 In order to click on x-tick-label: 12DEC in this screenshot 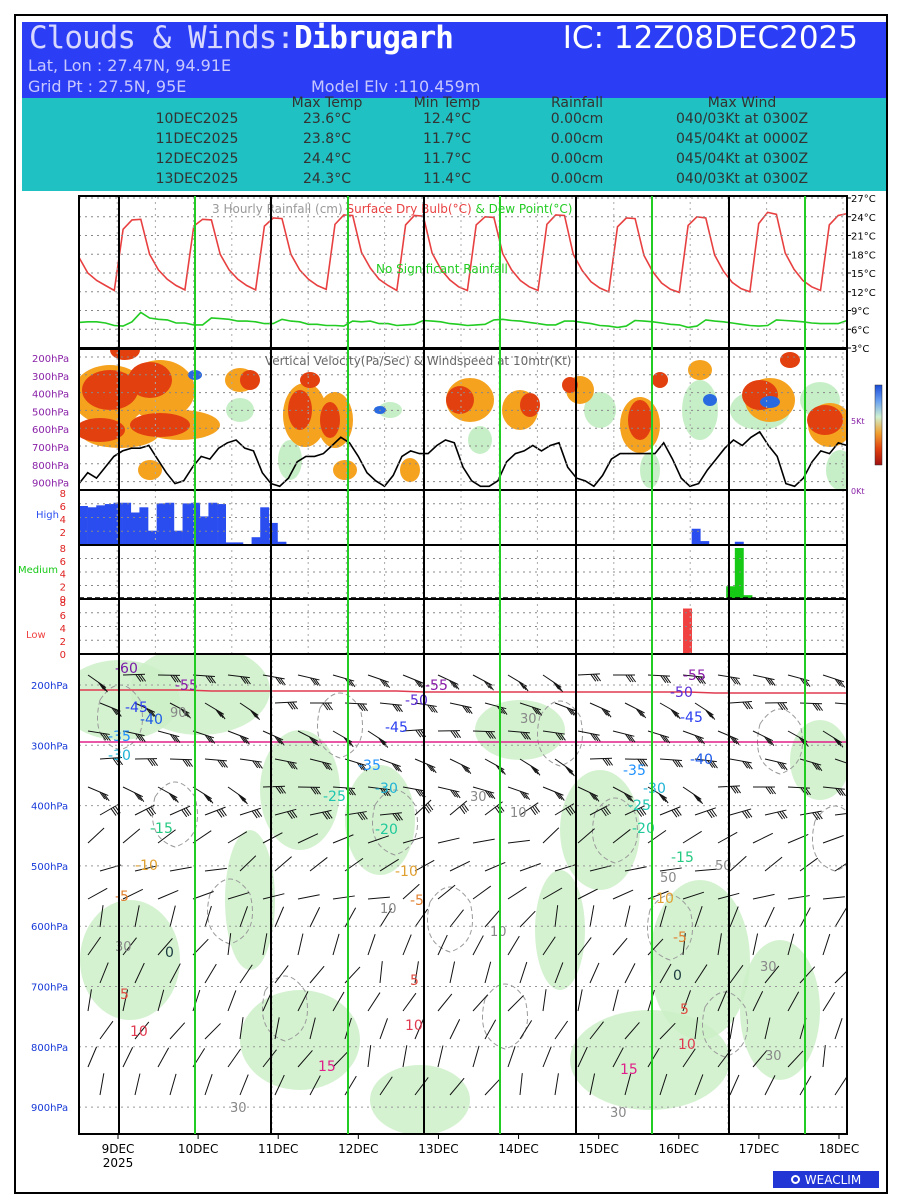, I will do `click(358, 1149)`.